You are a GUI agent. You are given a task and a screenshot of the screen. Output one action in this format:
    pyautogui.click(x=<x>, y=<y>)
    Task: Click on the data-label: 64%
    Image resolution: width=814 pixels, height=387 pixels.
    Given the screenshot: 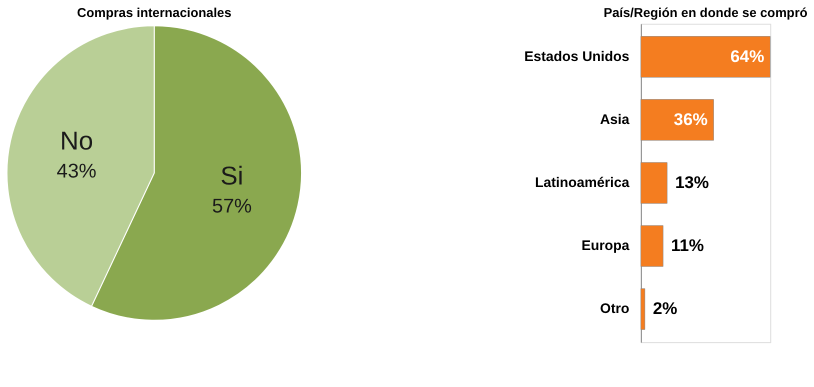 What is the action you would take?
    pyautogui.click(x=747, y=56)
    